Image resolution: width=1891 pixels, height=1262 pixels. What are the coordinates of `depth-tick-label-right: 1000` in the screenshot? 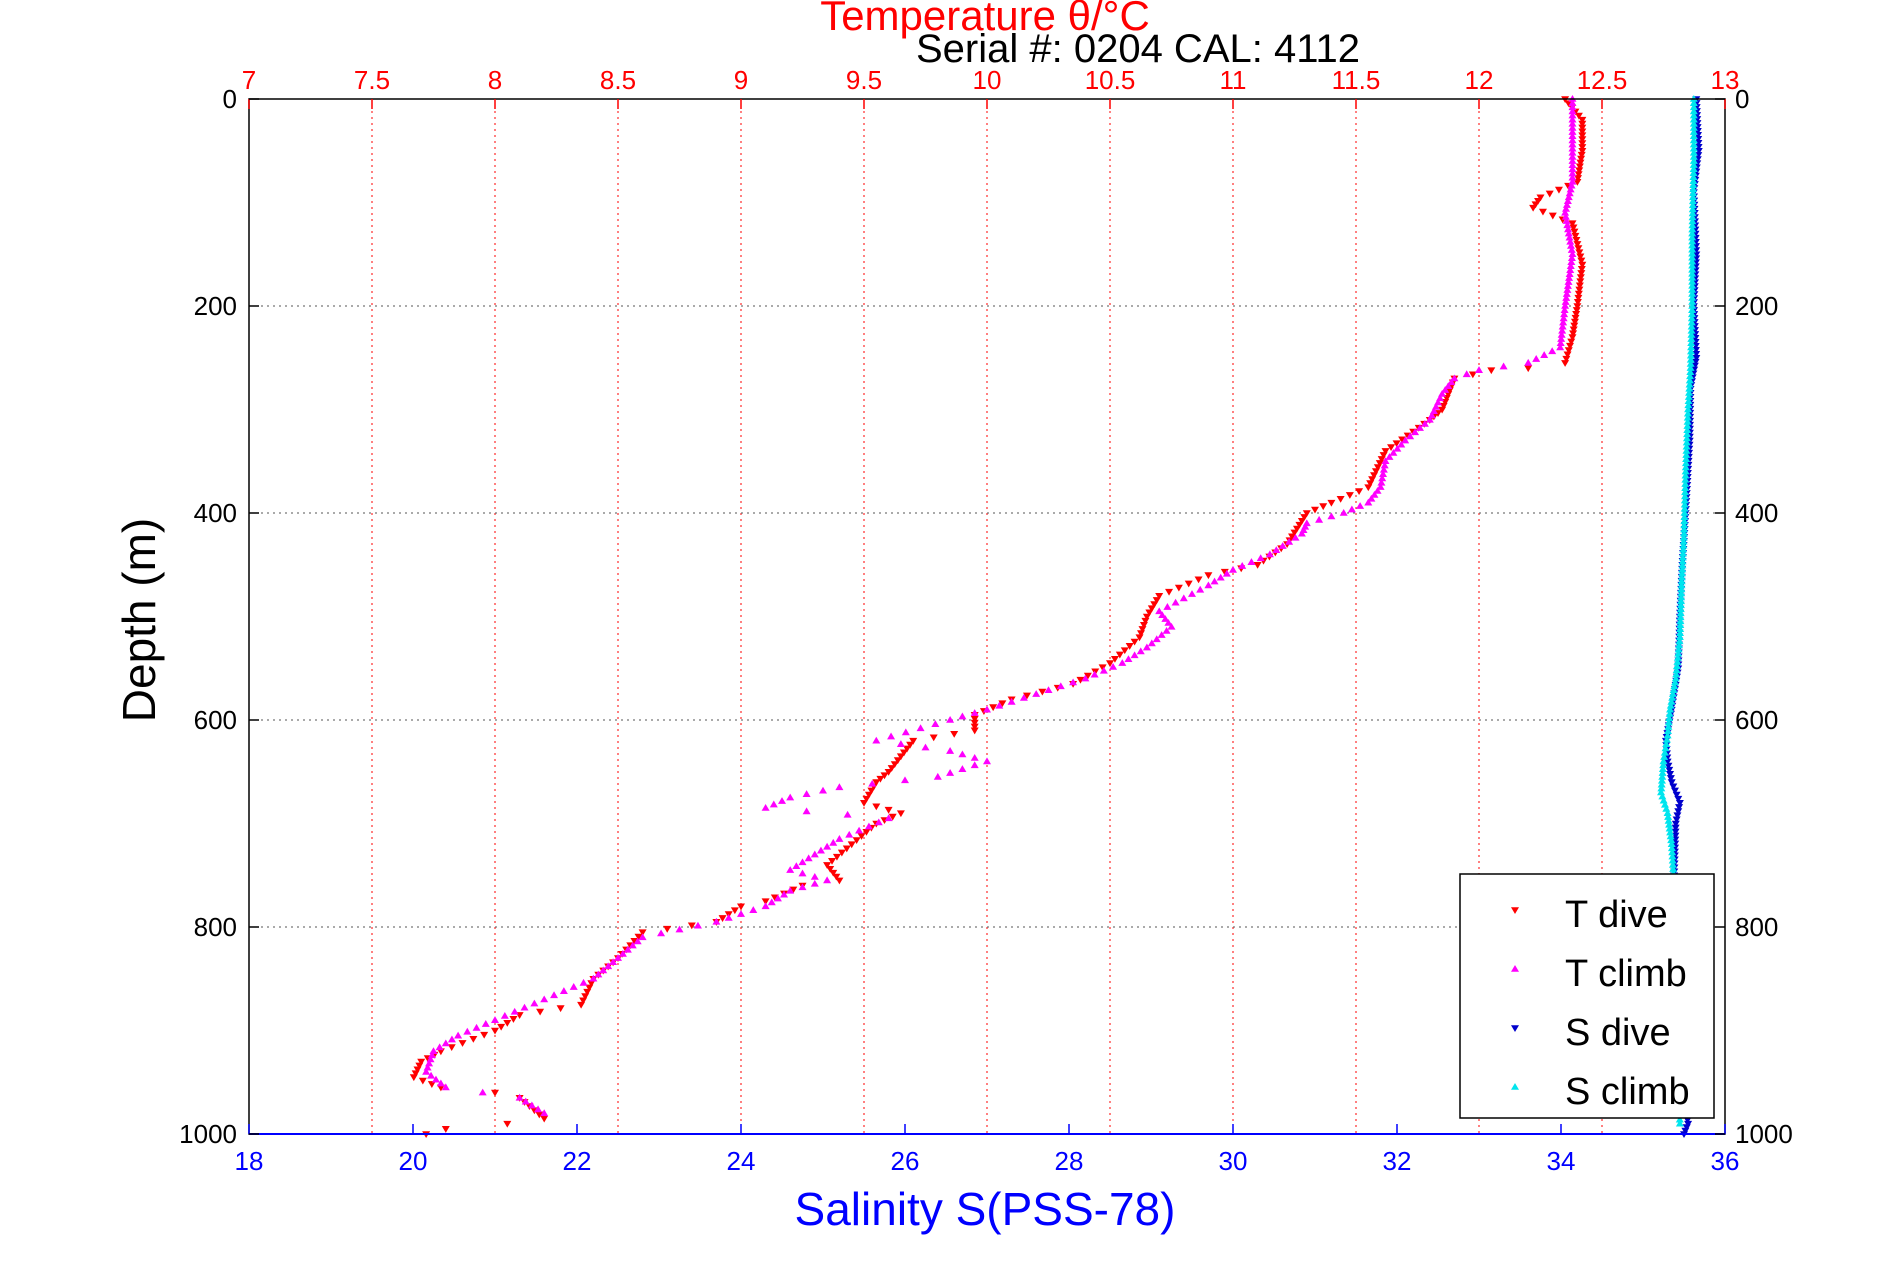 It's located at (1764, 1134).